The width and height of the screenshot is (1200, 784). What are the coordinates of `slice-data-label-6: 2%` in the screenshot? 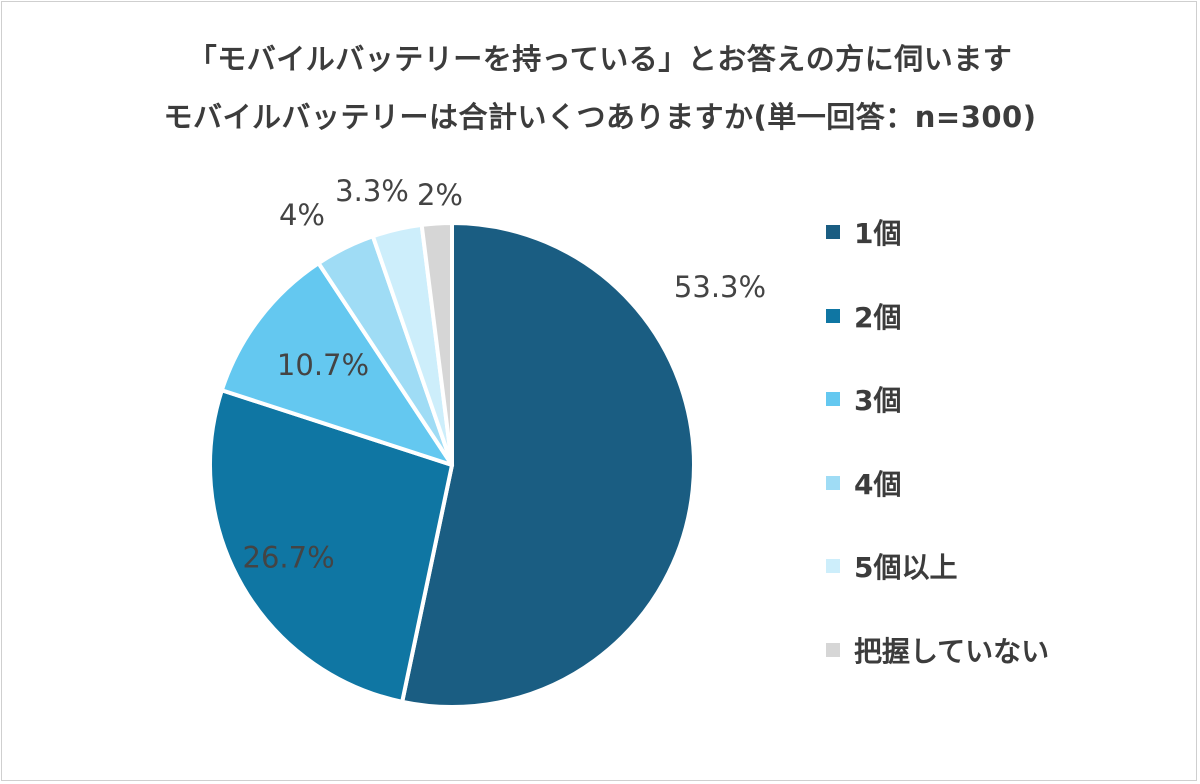 It's located at (440, 195).